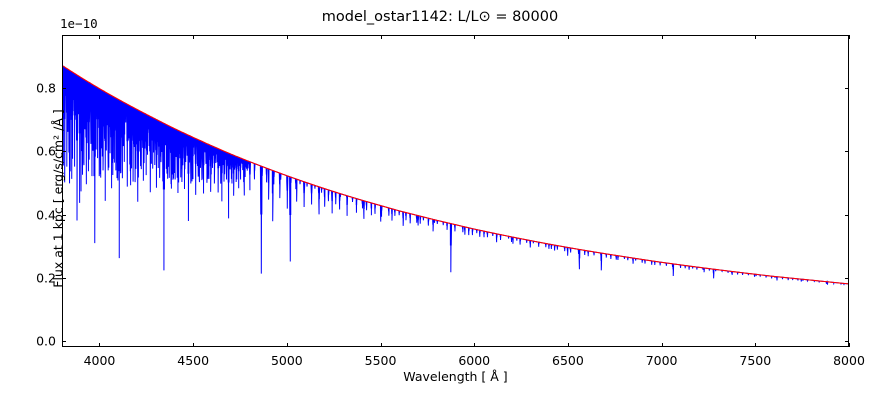 The height and width of the screenshot is (400, 880). I want to click on x-tick-label: 5000, so click(286, 360).